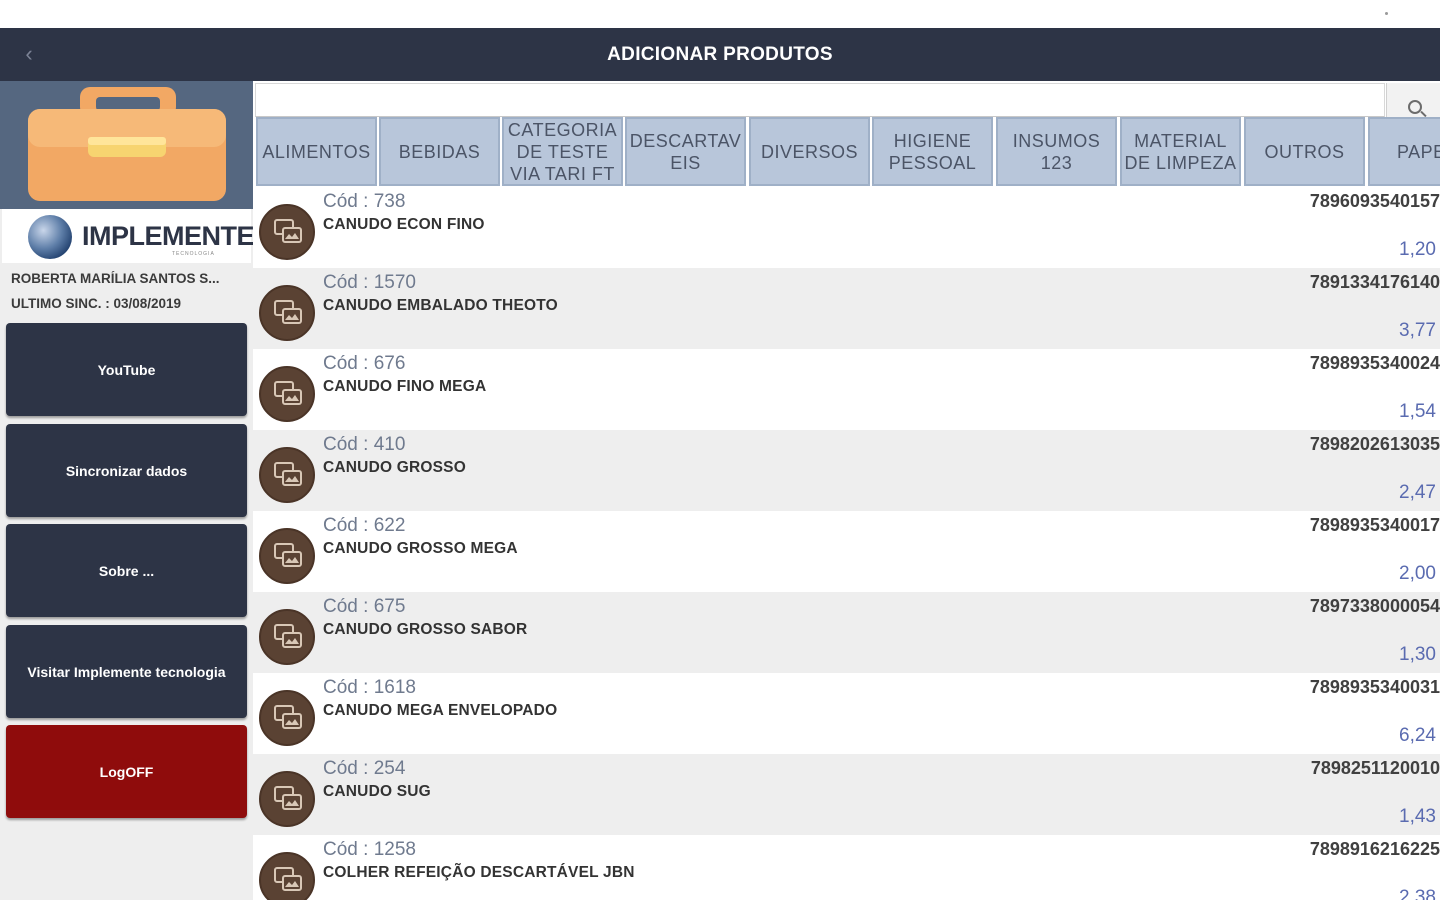  What do you see at coordinates (1417, 735) in the screenshot?
I see `product-price: 6,24` at bounding box center [1417, 735].